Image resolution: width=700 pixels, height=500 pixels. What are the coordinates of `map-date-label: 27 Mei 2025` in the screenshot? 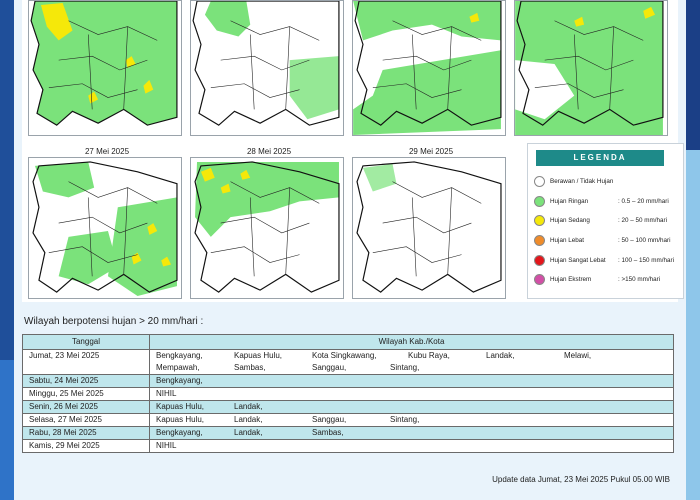 It's located at (107, 151).